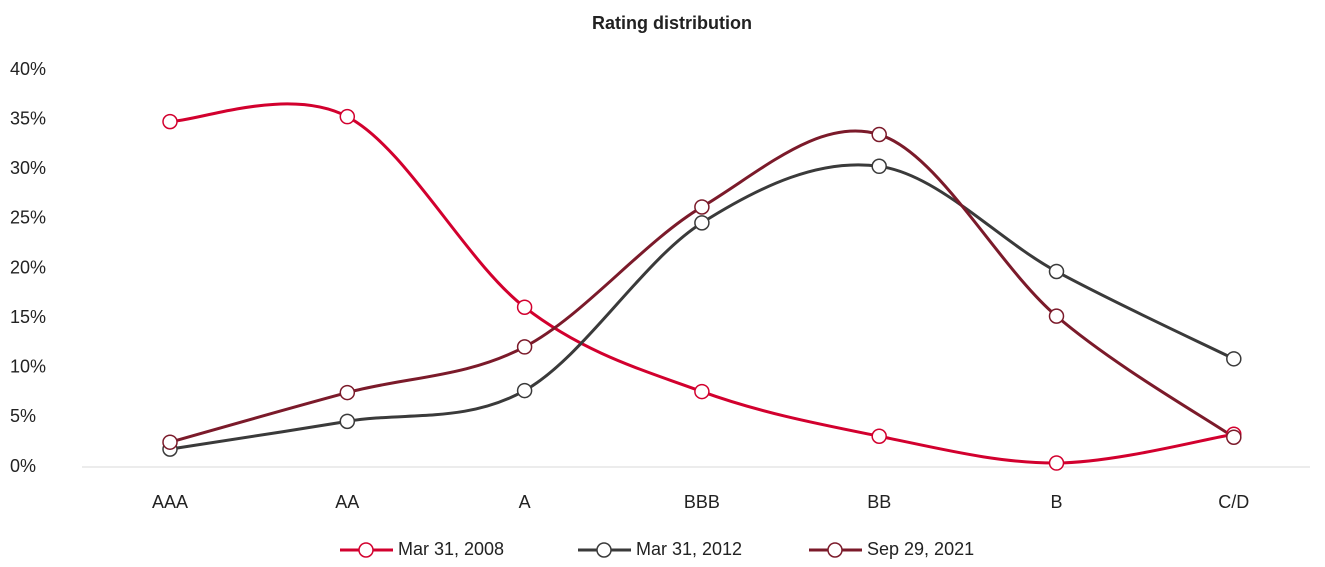 The image size is (1325, 567). I want to click on x-tick-label: A, so click(525, 502).